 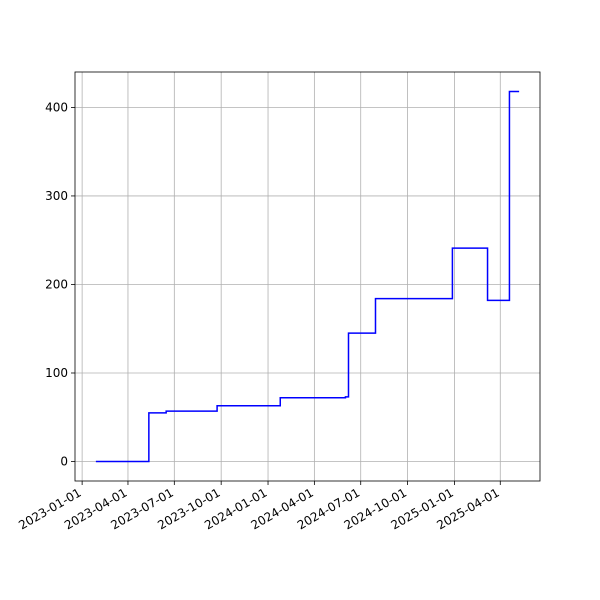 What do you see at coordinates (56, 196) in the screenshot?
I see `y-tick-label: 300` at bounding box center [56, 196].